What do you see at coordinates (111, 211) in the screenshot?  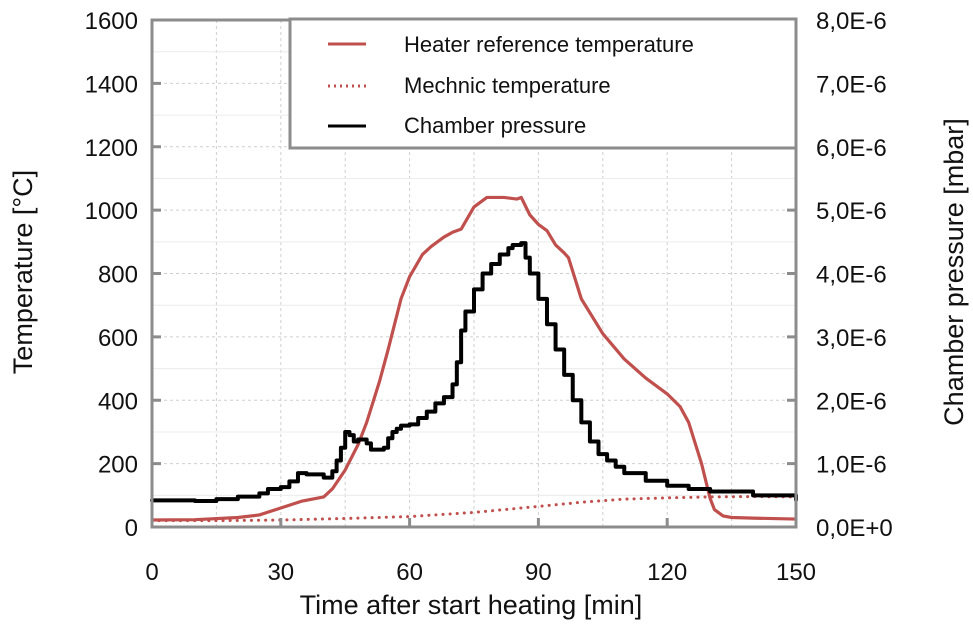 I see `y-tick-label: 1000` at bounding box center [111, 211].